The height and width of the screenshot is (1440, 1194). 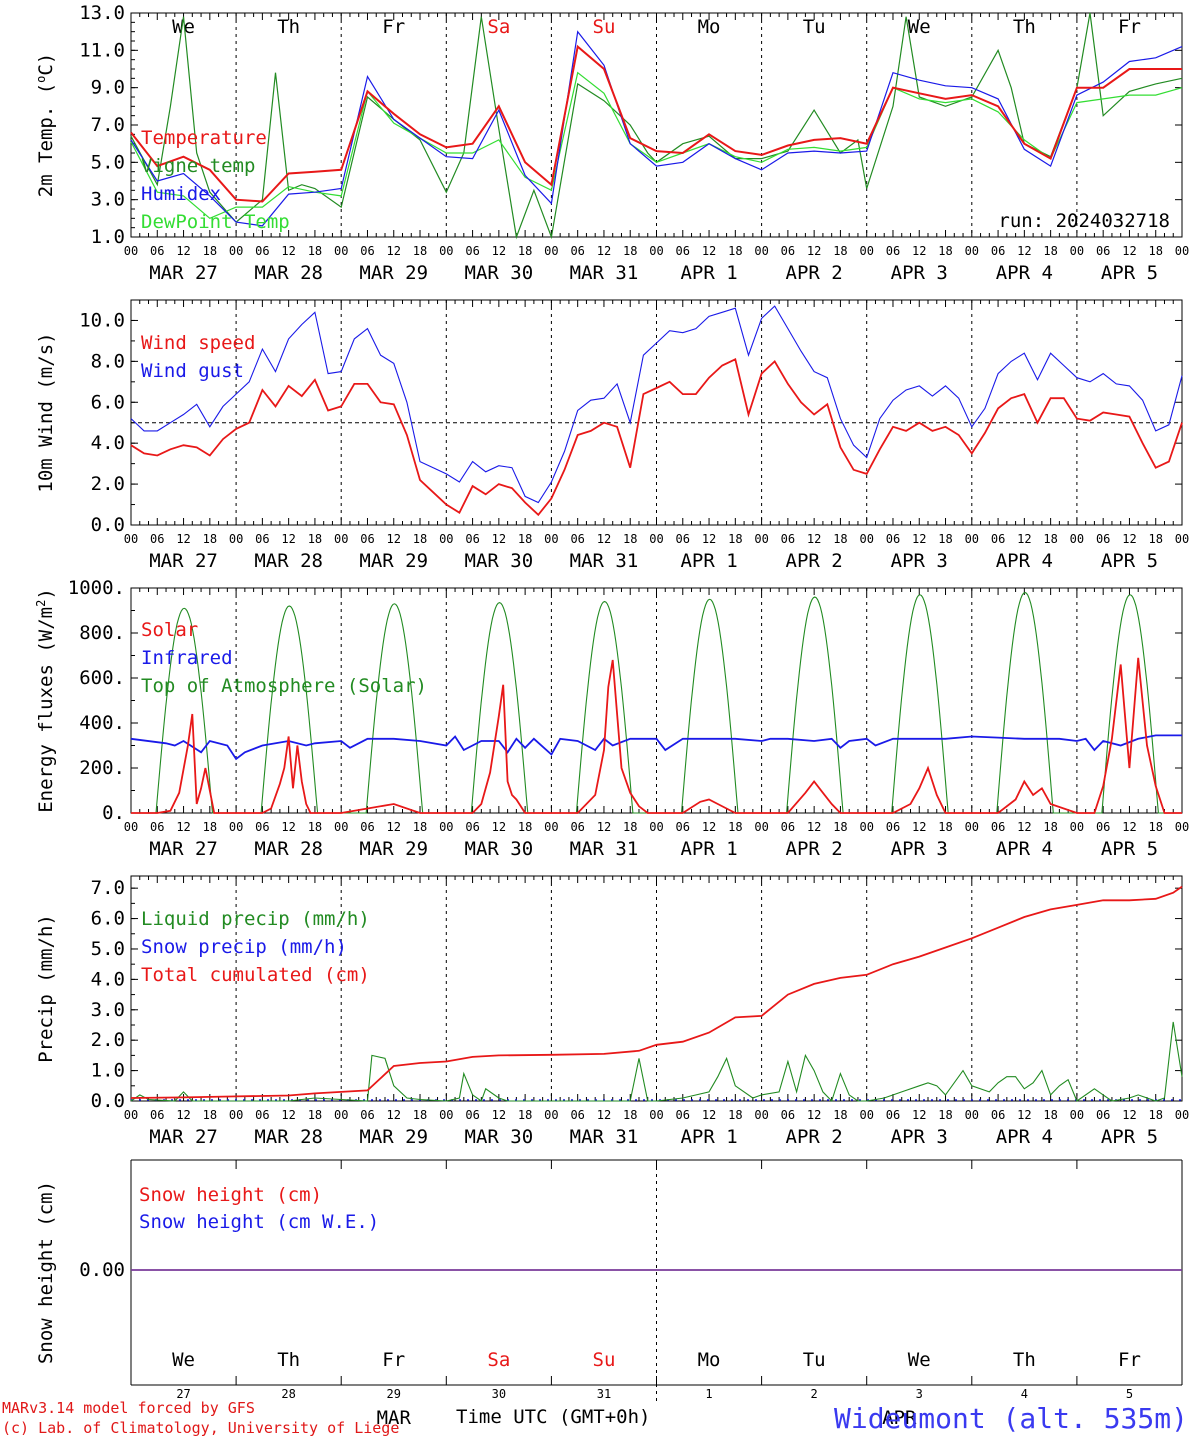 What do you see at coordinates (96, 588) in the screenshot?
I see `panel-2-ytick-label: 1000.` at bounding box center [96, 588].